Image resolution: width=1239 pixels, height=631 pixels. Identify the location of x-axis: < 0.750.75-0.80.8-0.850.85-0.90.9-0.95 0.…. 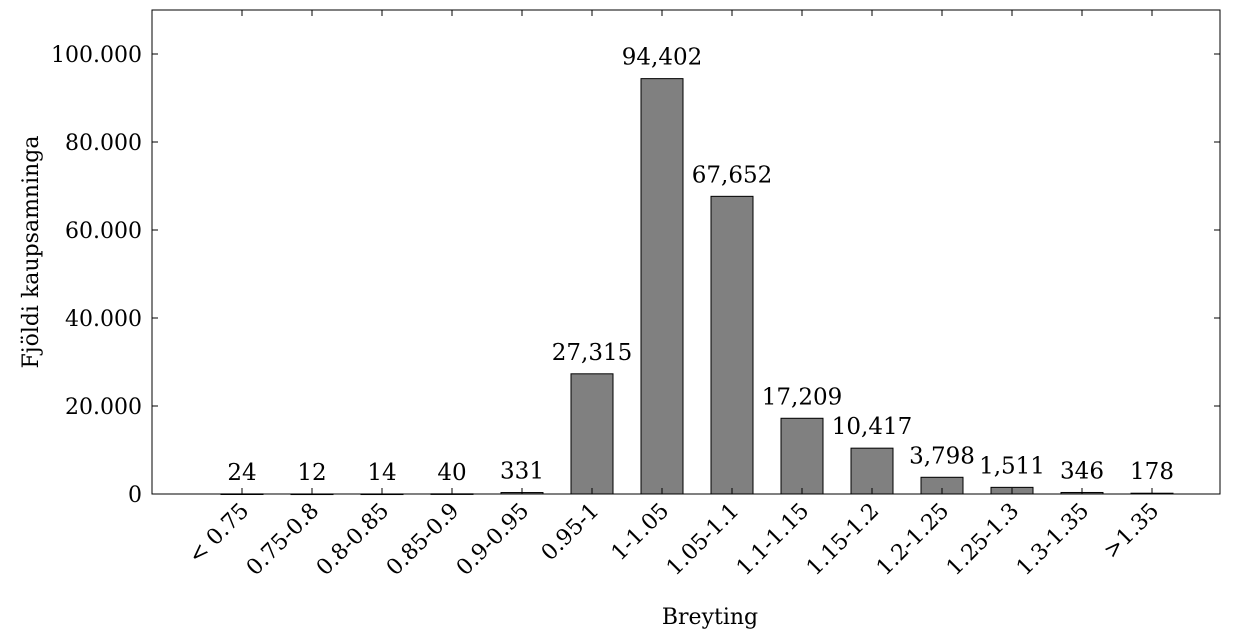
(674, 534).